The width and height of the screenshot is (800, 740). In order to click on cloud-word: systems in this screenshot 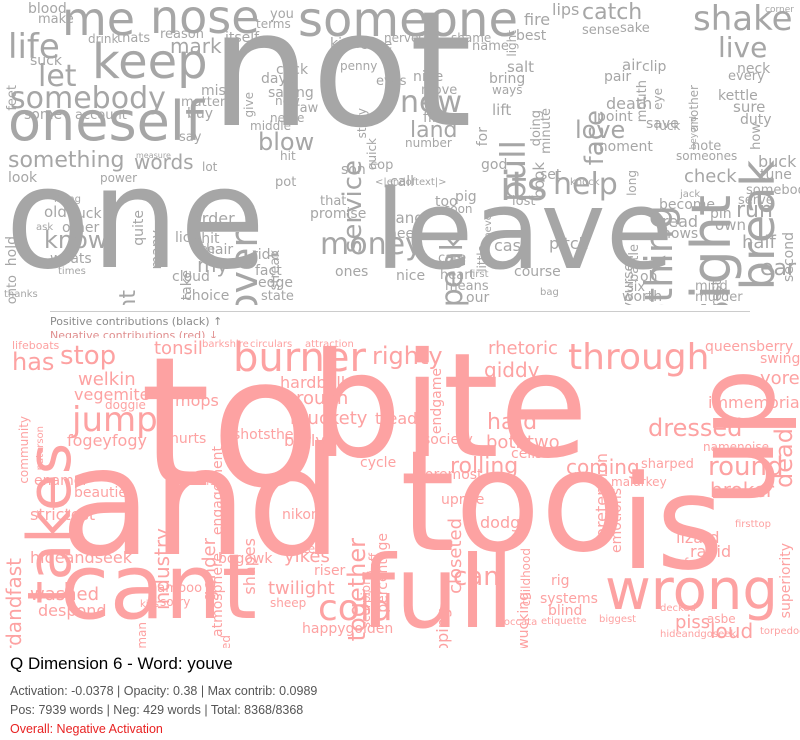, I will do `click(569, 599)`.